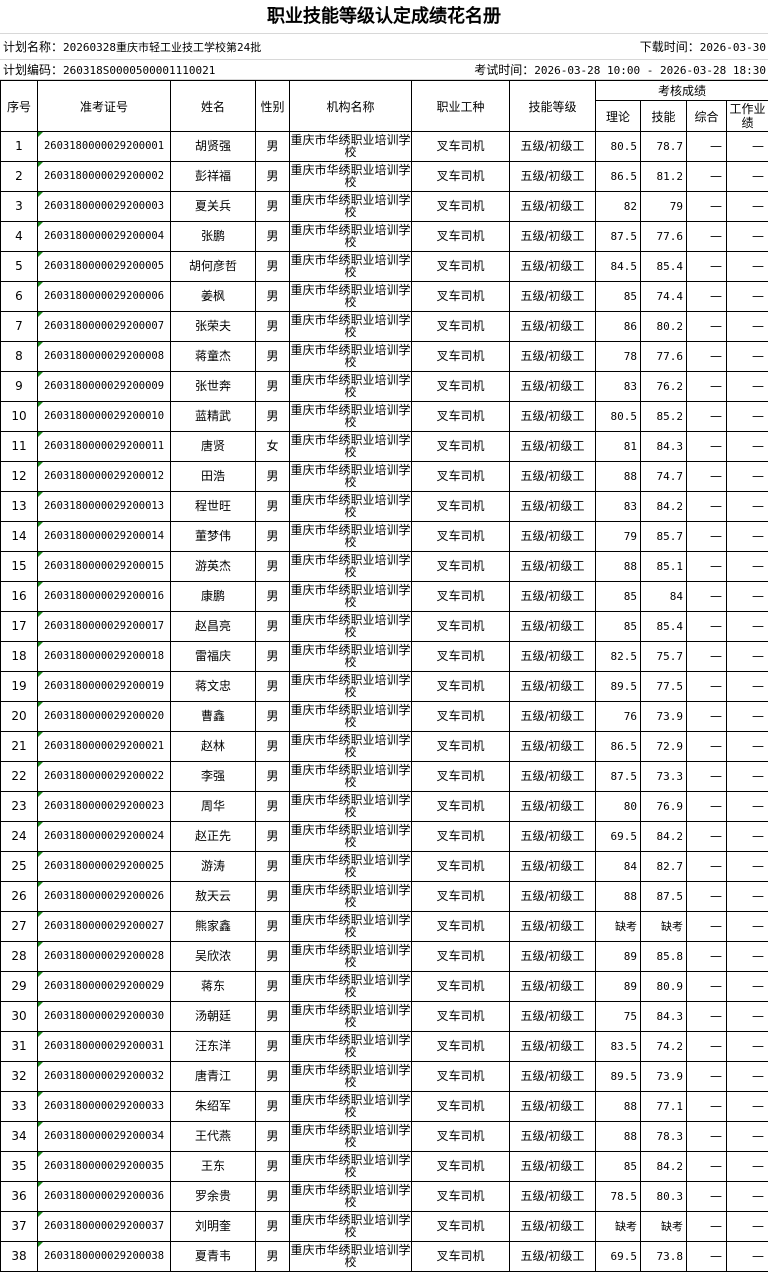  I want to click on header-job: 职业工种, so click(460, 106).